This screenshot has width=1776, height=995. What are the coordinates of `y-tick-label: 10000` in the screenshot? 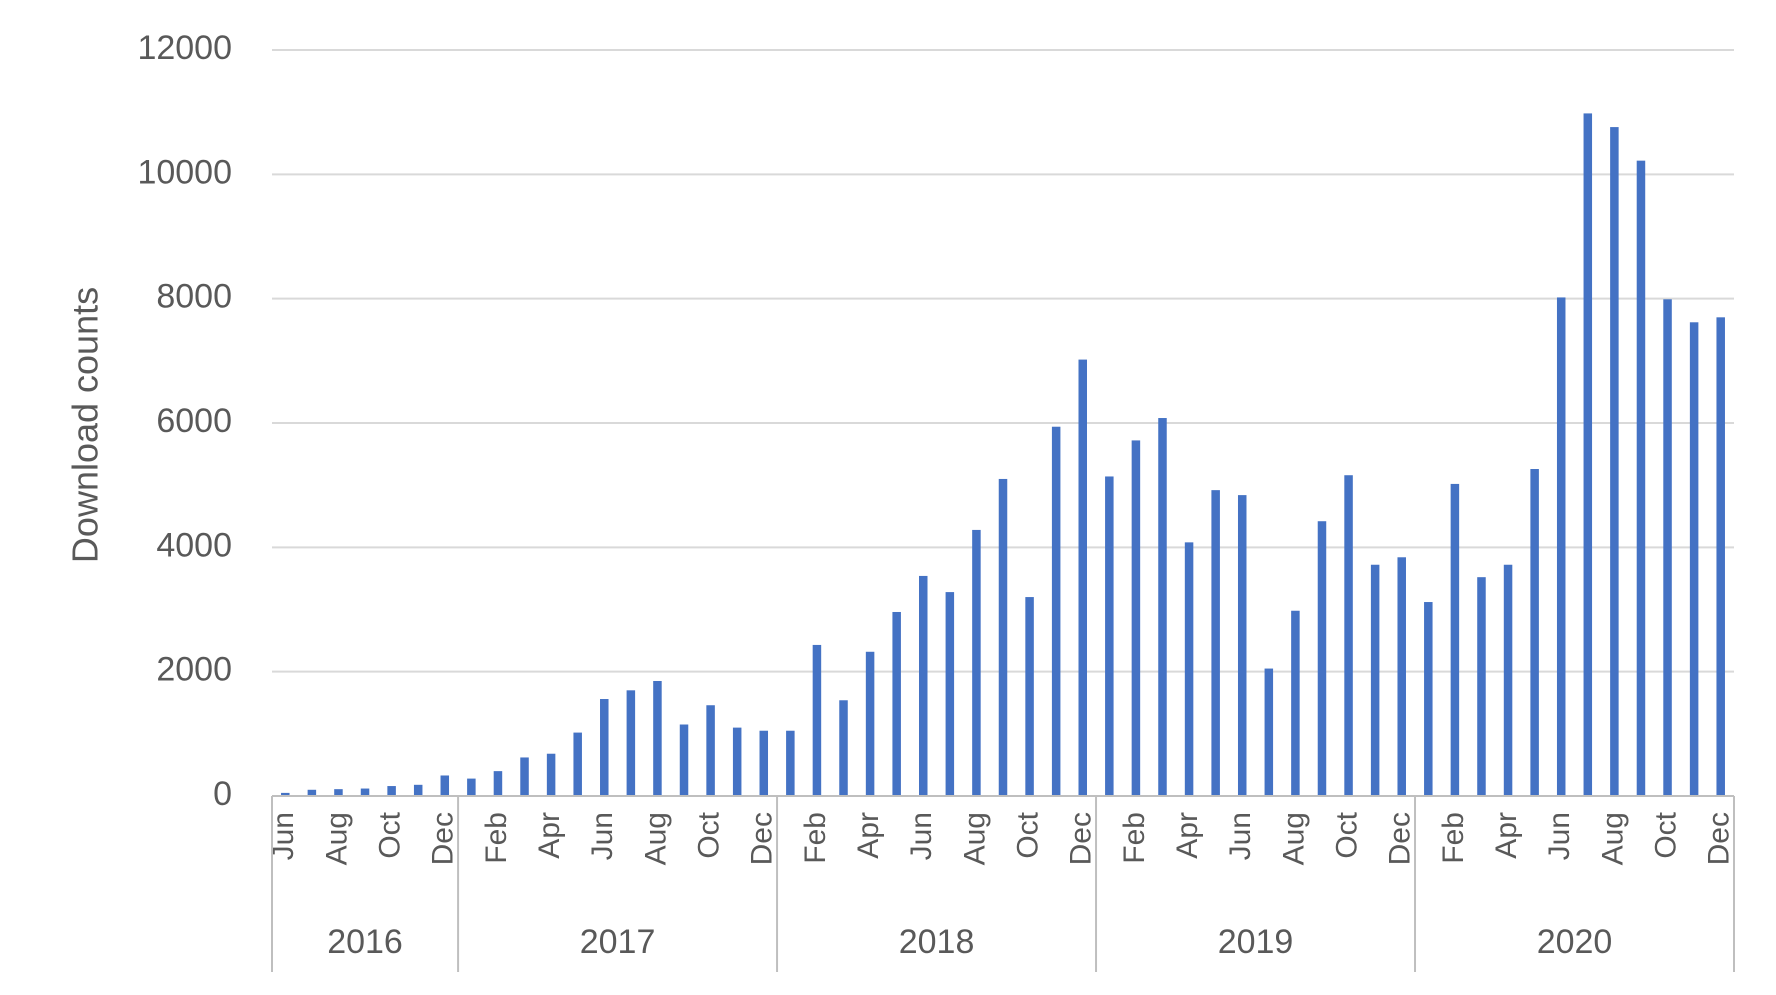 It's located at (184, 172).